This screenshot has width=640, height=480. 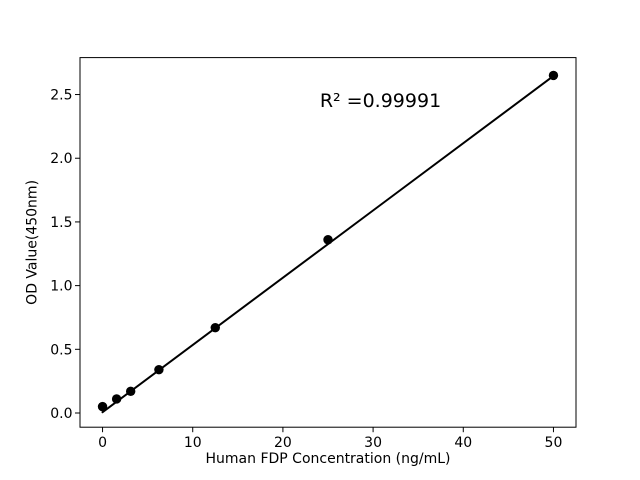 I want to click on x-tick-label: 30, so click(x=373, y=443).